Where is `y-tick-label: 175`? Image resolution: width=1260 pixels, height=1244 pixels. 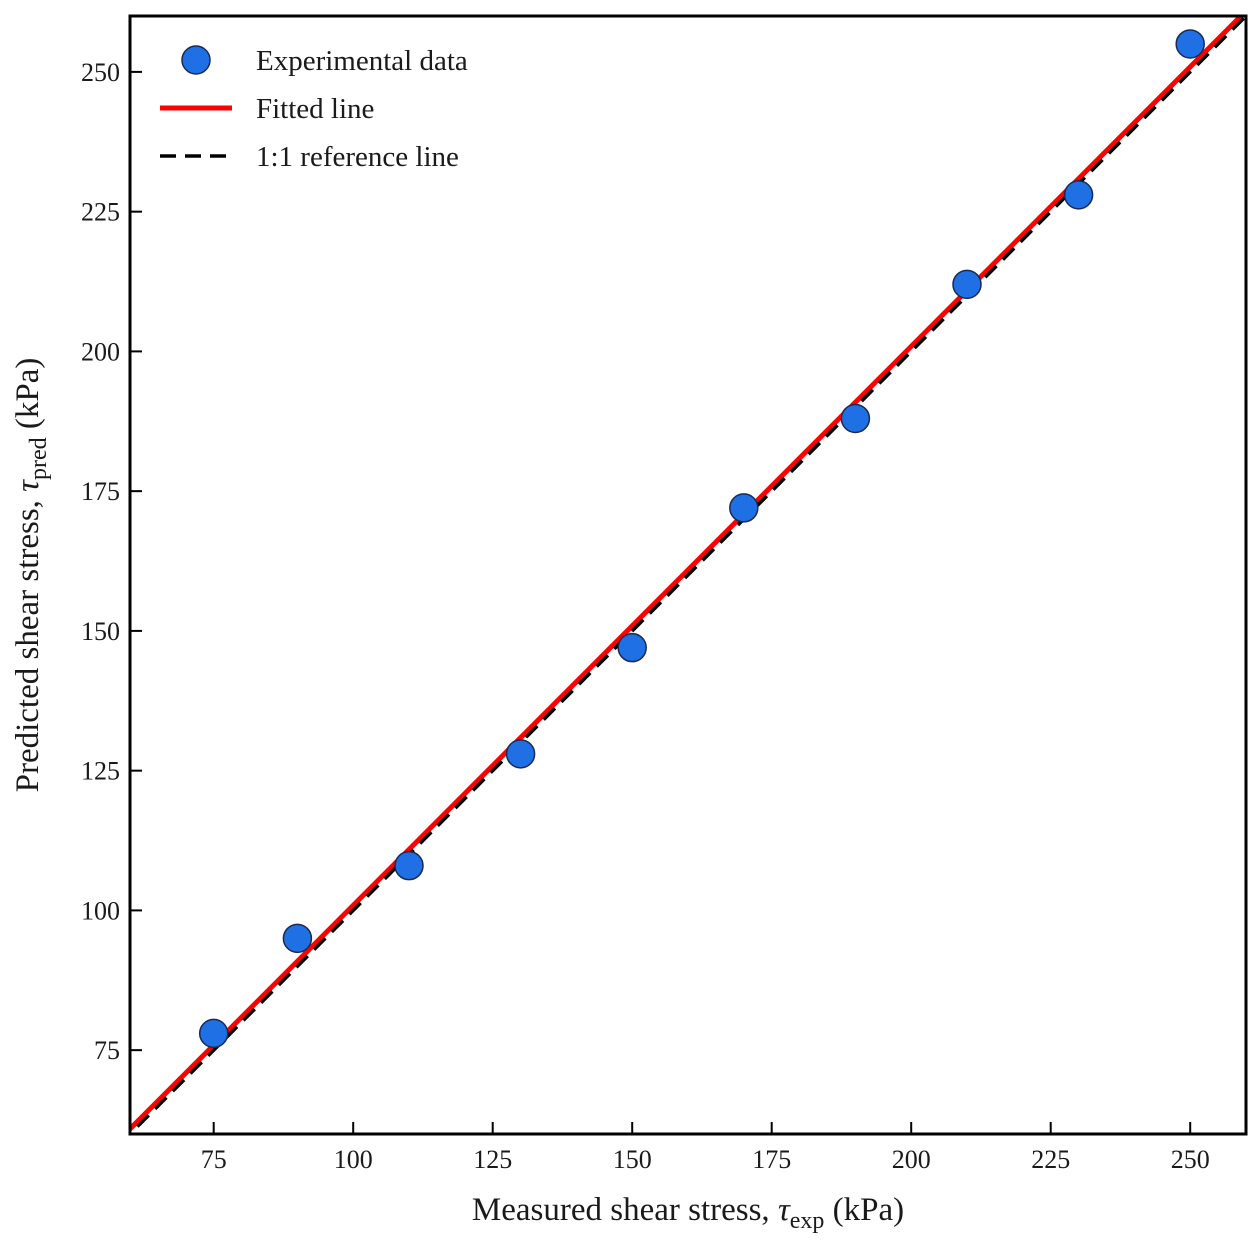 y-tick-label: 175 is located at coordinates (100, 491).